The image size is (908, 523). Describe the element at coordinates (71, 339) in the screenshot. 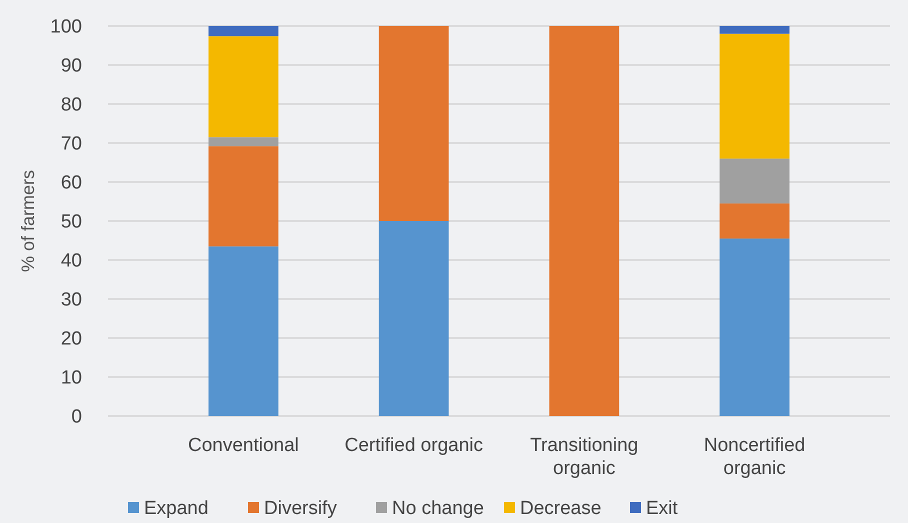

I see `y-tick-label: 20` at that location.